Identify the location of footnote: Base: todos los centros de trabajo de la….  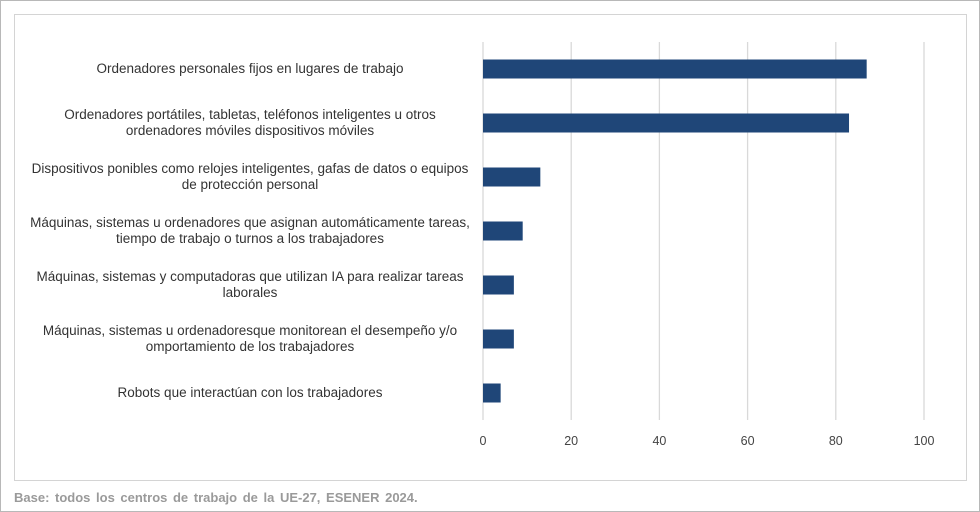
(216, 497).